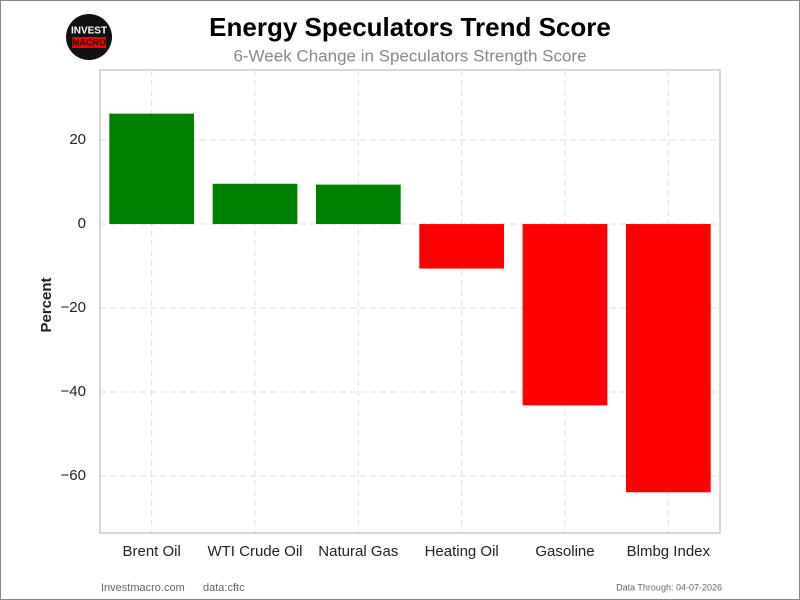 Image resolution: width=800 pixels, height=600 pixels. What do you see at coordinates (143, 588) in the screenshot?
I see `footer-site: Investmacro.com` at bounding box center [143, 588].